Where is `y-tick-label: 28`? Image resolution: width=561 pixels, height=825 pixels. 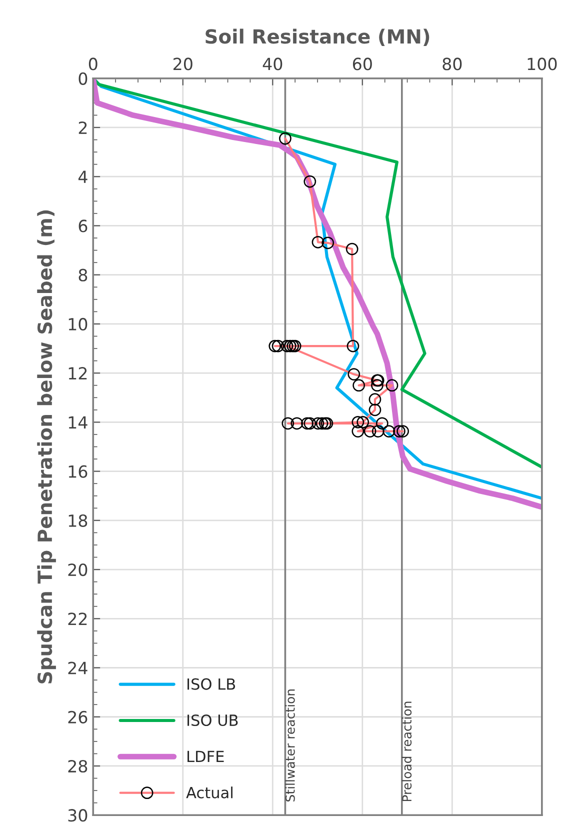 y-tick-label: 28 is located at coordinates (78, 766).